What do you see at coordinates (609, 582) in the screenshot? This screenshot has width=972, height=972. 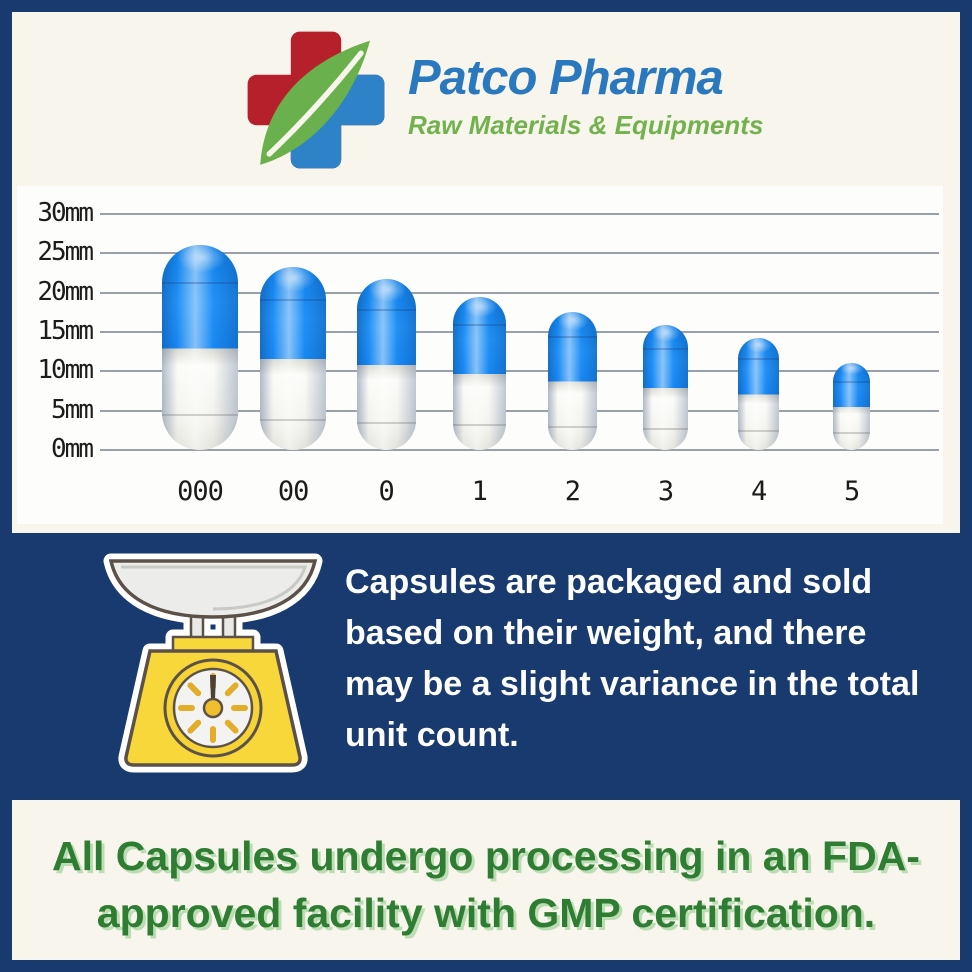 I see `weight-note-line: Capsules are packaged and sold` at bounding box center [609, 582].